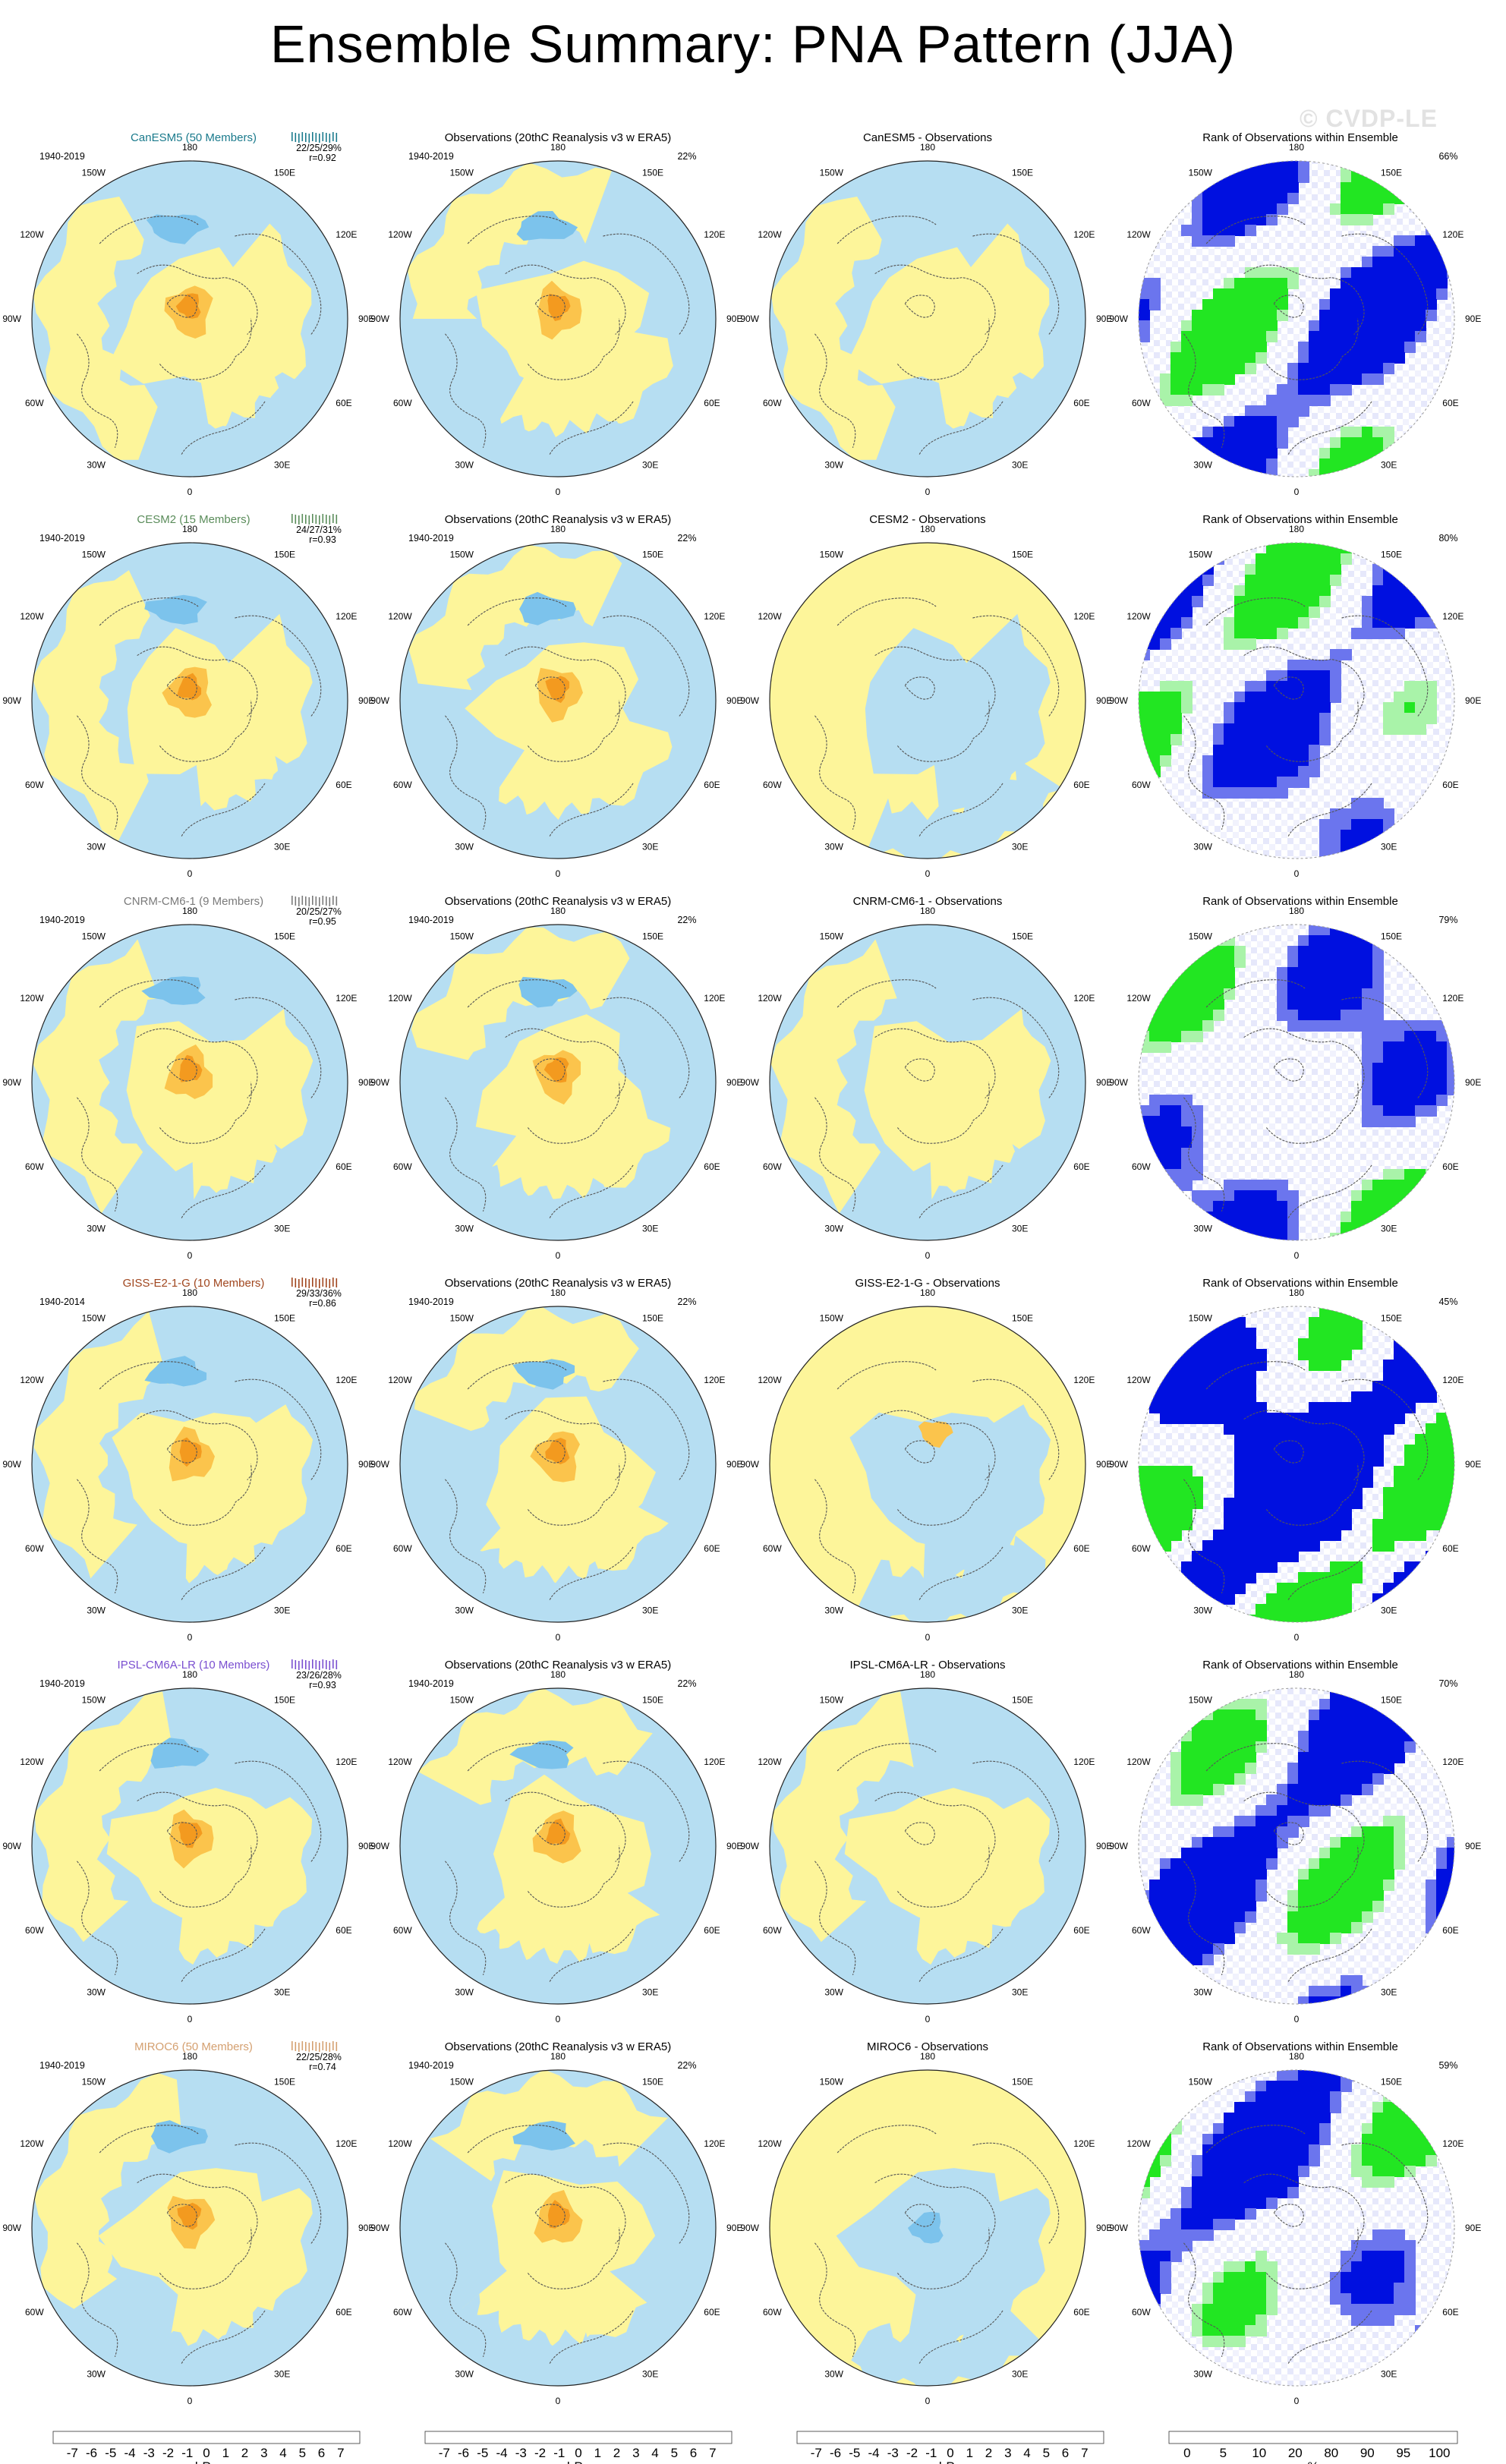 The width and height of the screenshot is (1506, 2464). I want to click on diff-title: MIROC6 - Observations, so click(927, 2047).